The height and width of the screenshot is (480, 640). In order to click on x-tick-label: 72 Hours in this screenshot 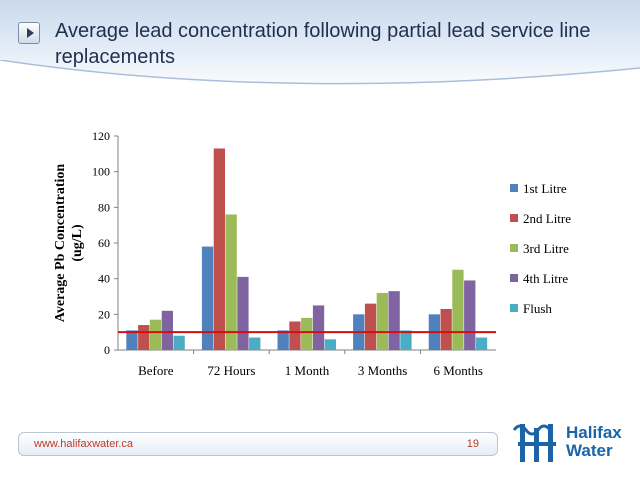, I will do `click(231, 370)`.